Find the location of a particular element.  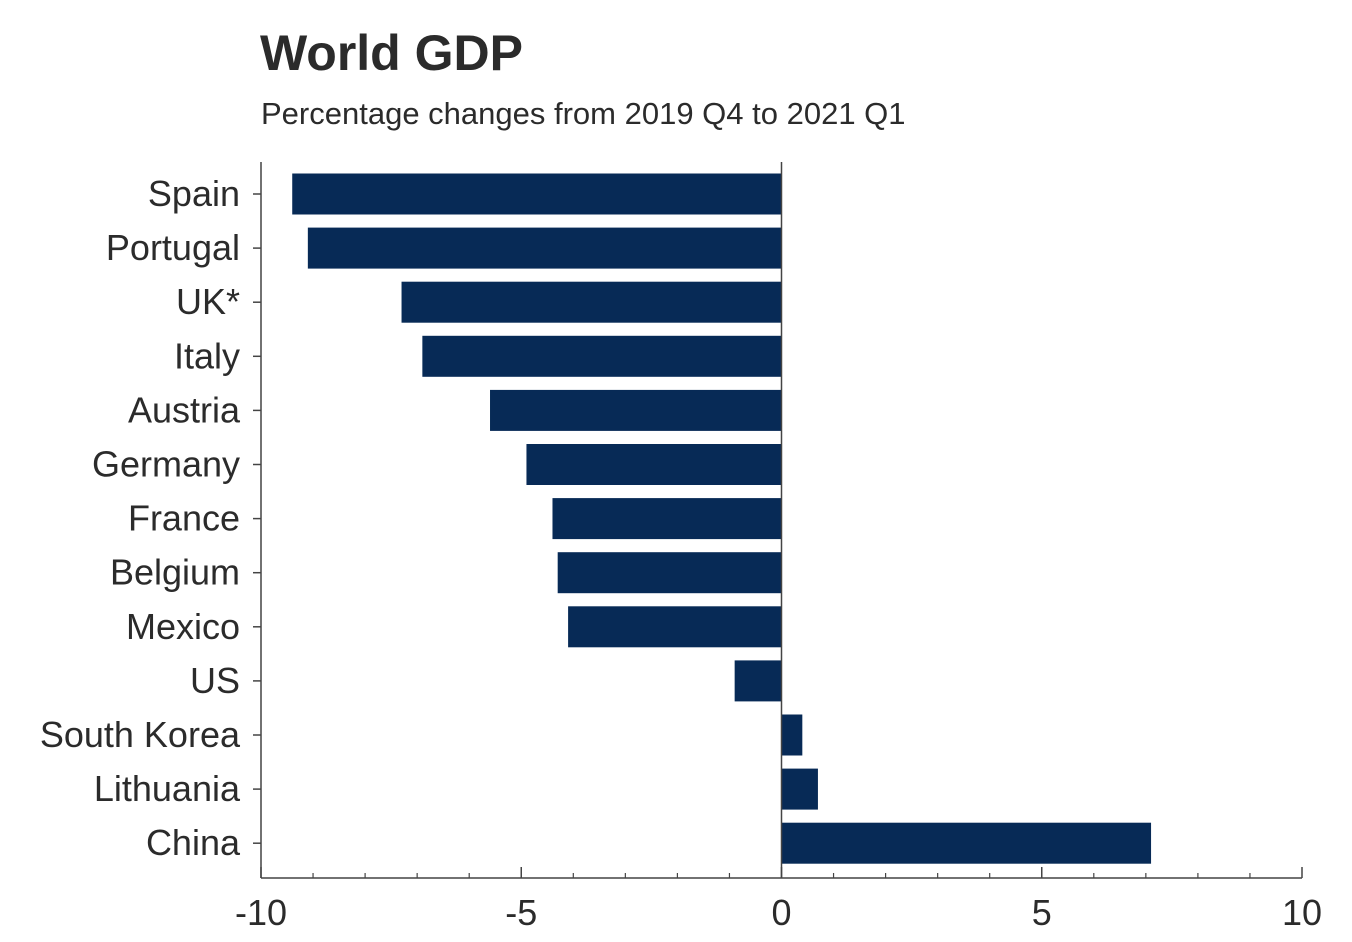

bar-mexico is located at coordinates (675, 627).